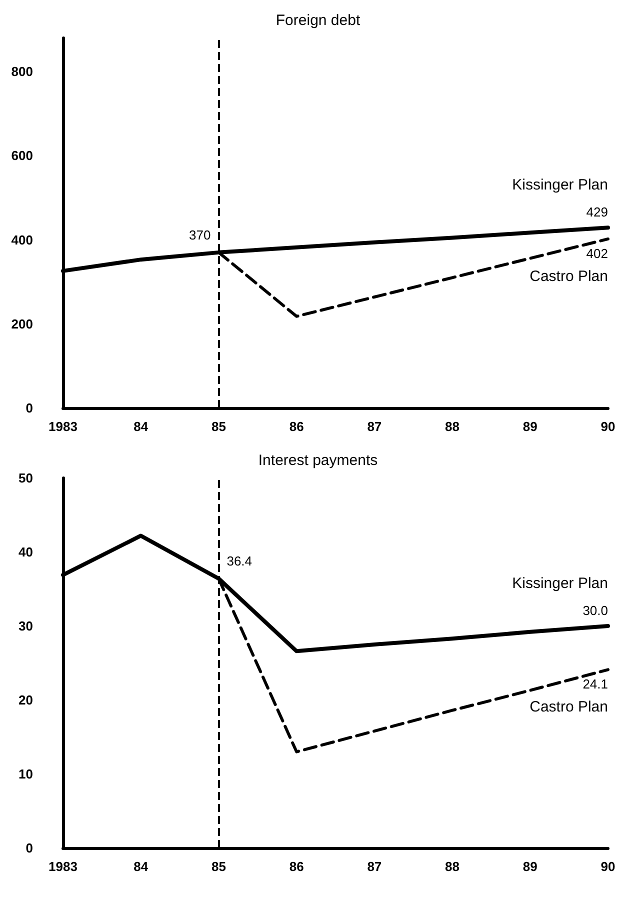  I want to click on y-tick-label: 30, so click(25, 626).